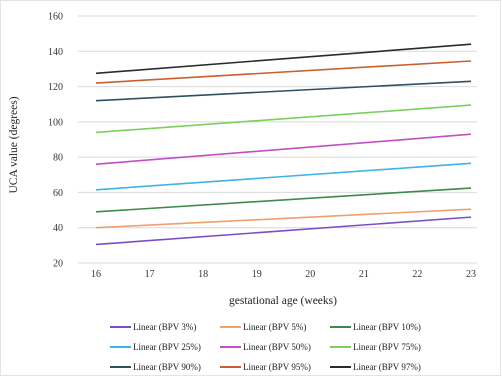 Image resolution: width=502 pixels, height=377 pixels. I want to click on legend-label: Linear (BPV 90%), so click(167, 367).